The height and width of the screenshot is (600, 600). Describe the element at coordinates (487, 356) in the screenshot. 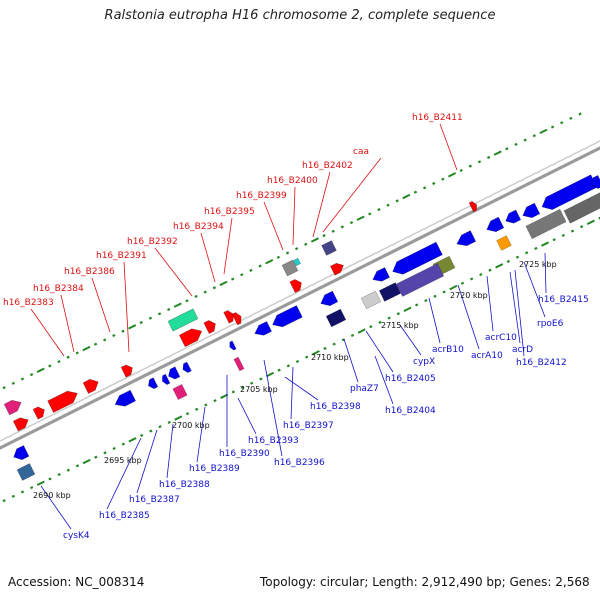

I see `reverse-gene-label: acrA10` at that location.